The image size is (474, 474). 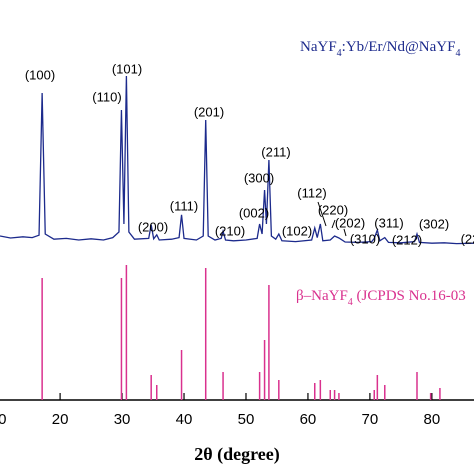 I want to click on peak-label: (210), so click(x=230, y=230).